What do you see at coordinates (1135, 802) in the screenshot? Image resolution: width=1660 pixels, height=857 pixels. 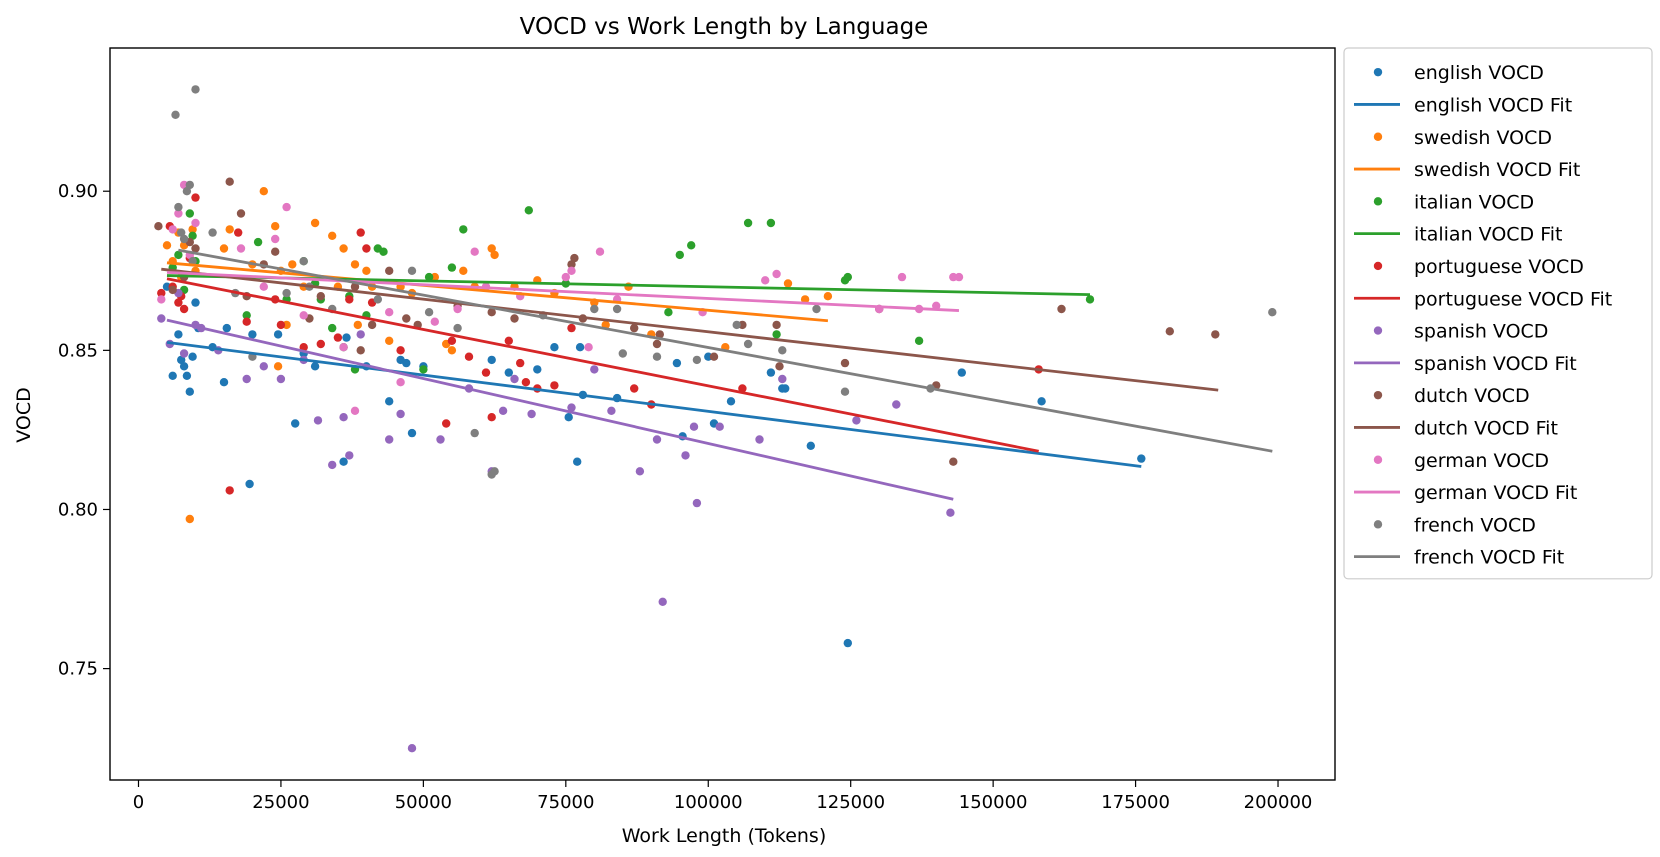 I see `x-tick-label: 175000` at bounding box center [1135, 802].